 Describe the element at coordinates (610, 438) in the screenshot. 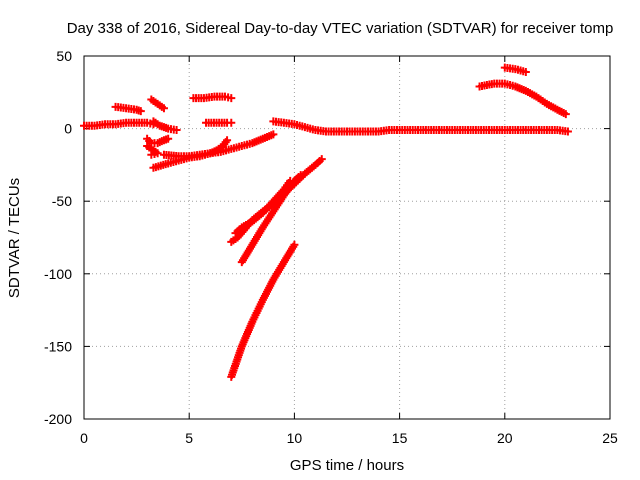

I see `x-tick-label: 25` at that location.